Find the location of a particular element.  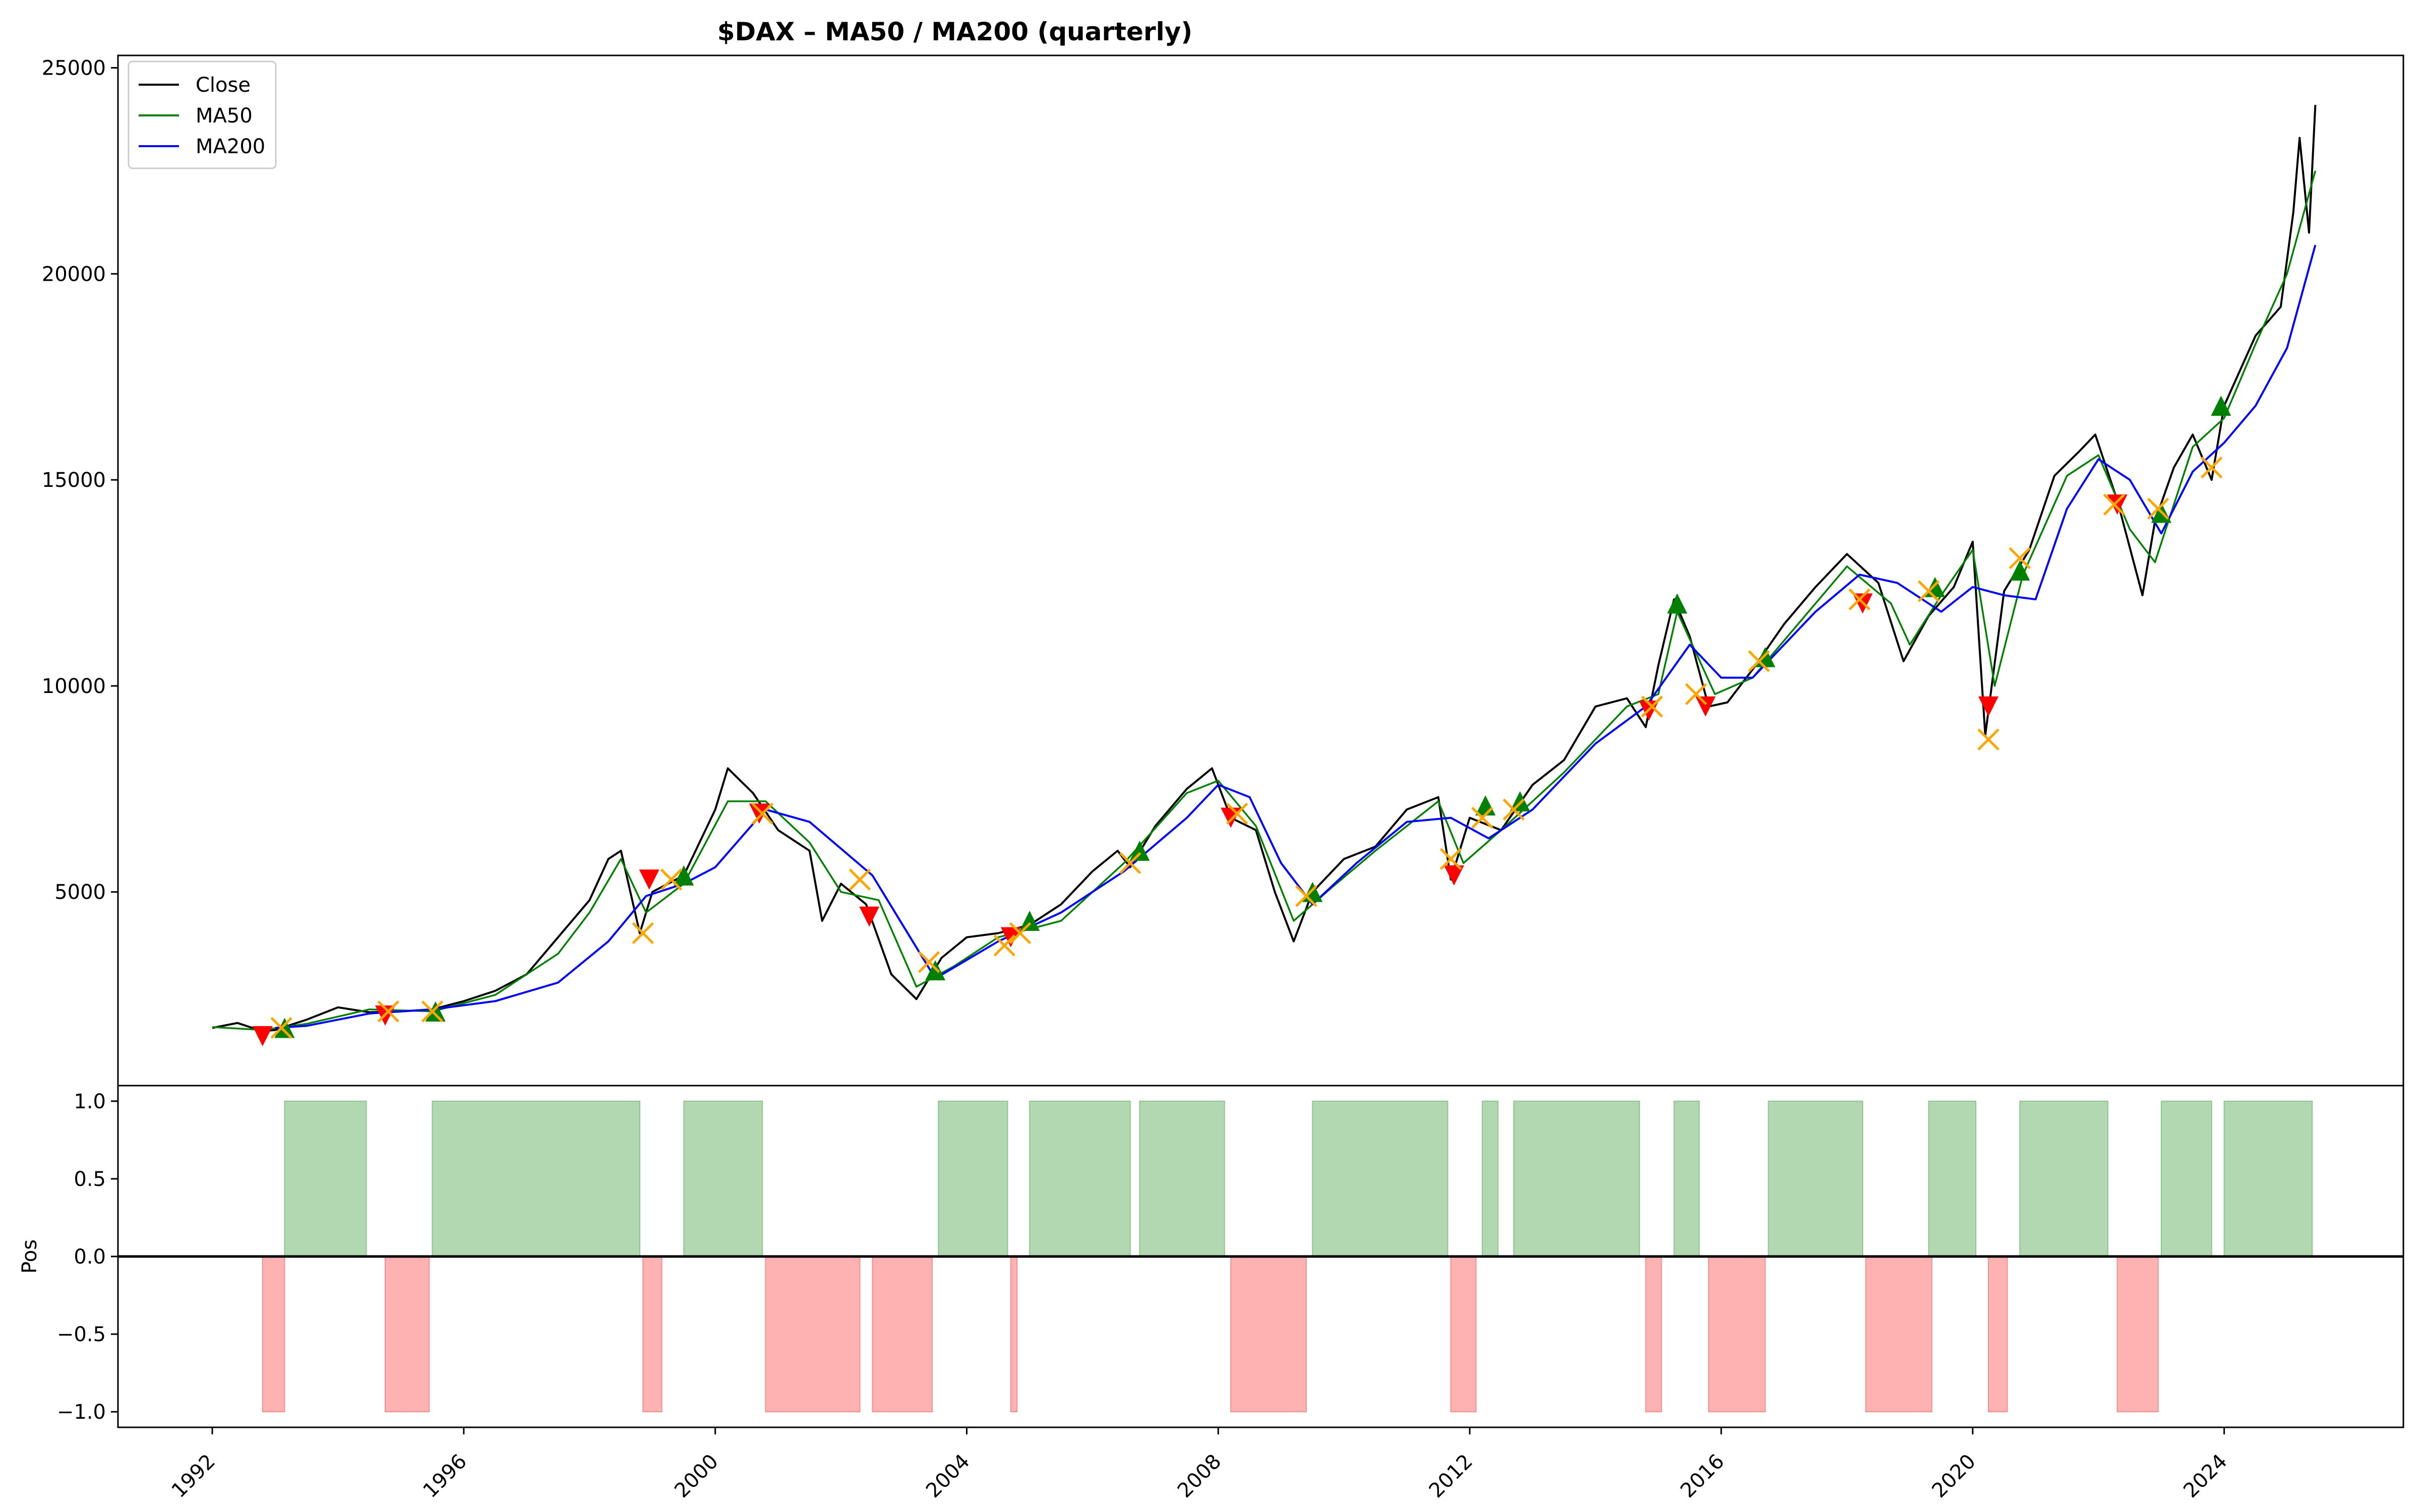

price-y-tick-label: 10000 is located at coordinates (74, 686).